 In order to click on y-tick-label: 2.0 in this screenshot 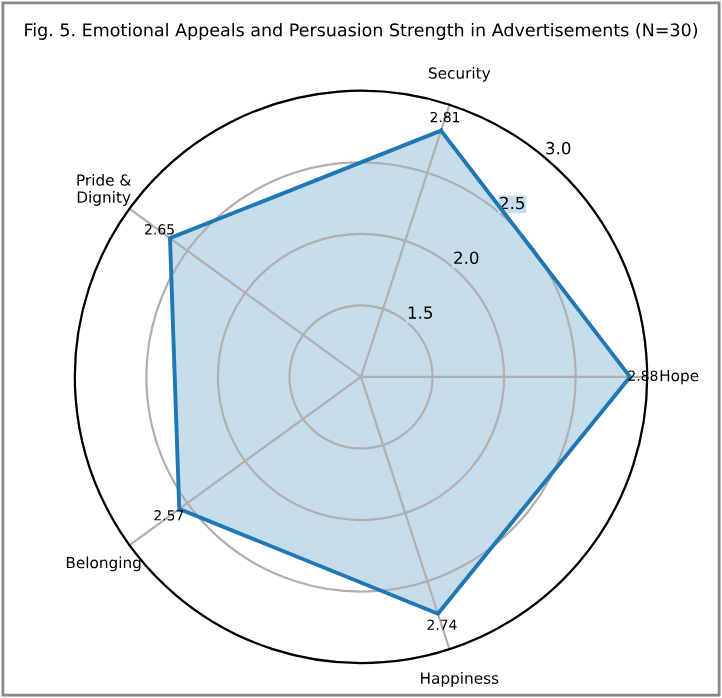, I will do `click(466, 258)`.